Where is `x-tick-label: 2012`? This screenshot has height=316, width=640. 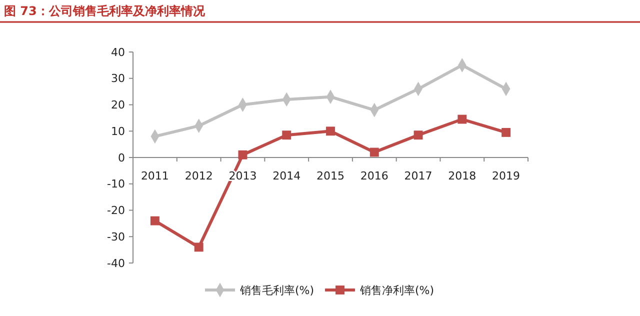 x-tick-label: 2012 is located at coordinates (198, 176).